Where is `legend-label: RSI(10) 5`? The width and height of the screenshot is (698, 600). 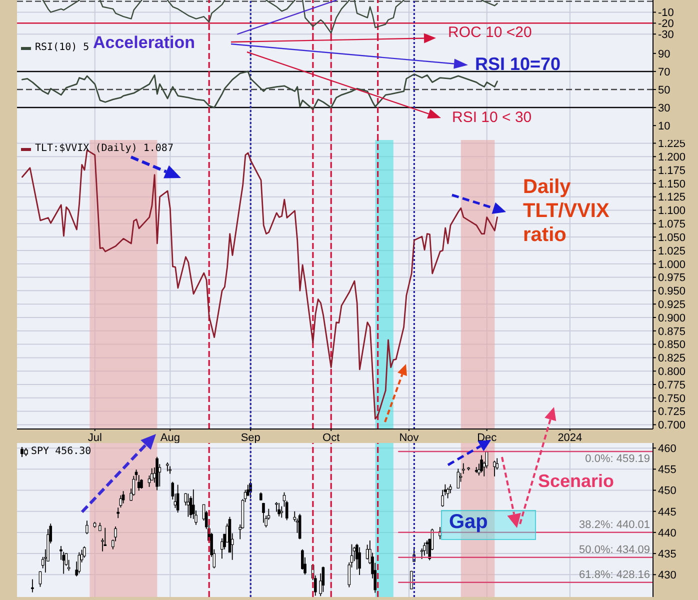 legend-label: RSI(10) 5 is located at coordinates (62, 48).